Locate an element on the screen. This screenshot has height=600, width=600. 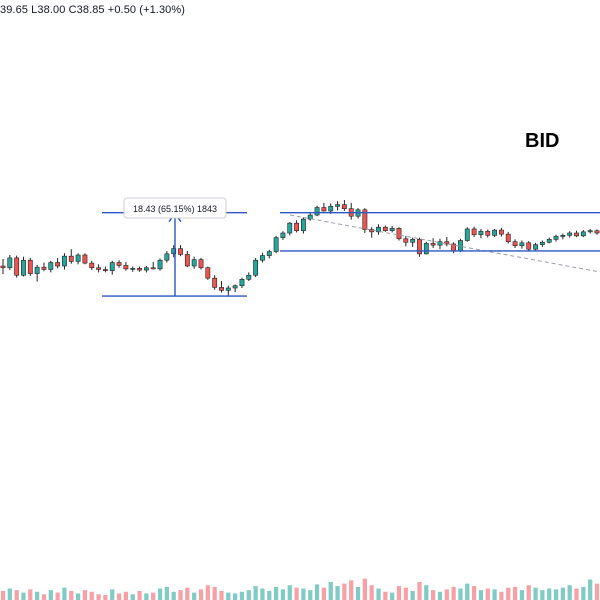
ohlc-header: 39.65 L38.00 C38.85 +0.50 (+1.30%) is located at coordinates (93, 10).